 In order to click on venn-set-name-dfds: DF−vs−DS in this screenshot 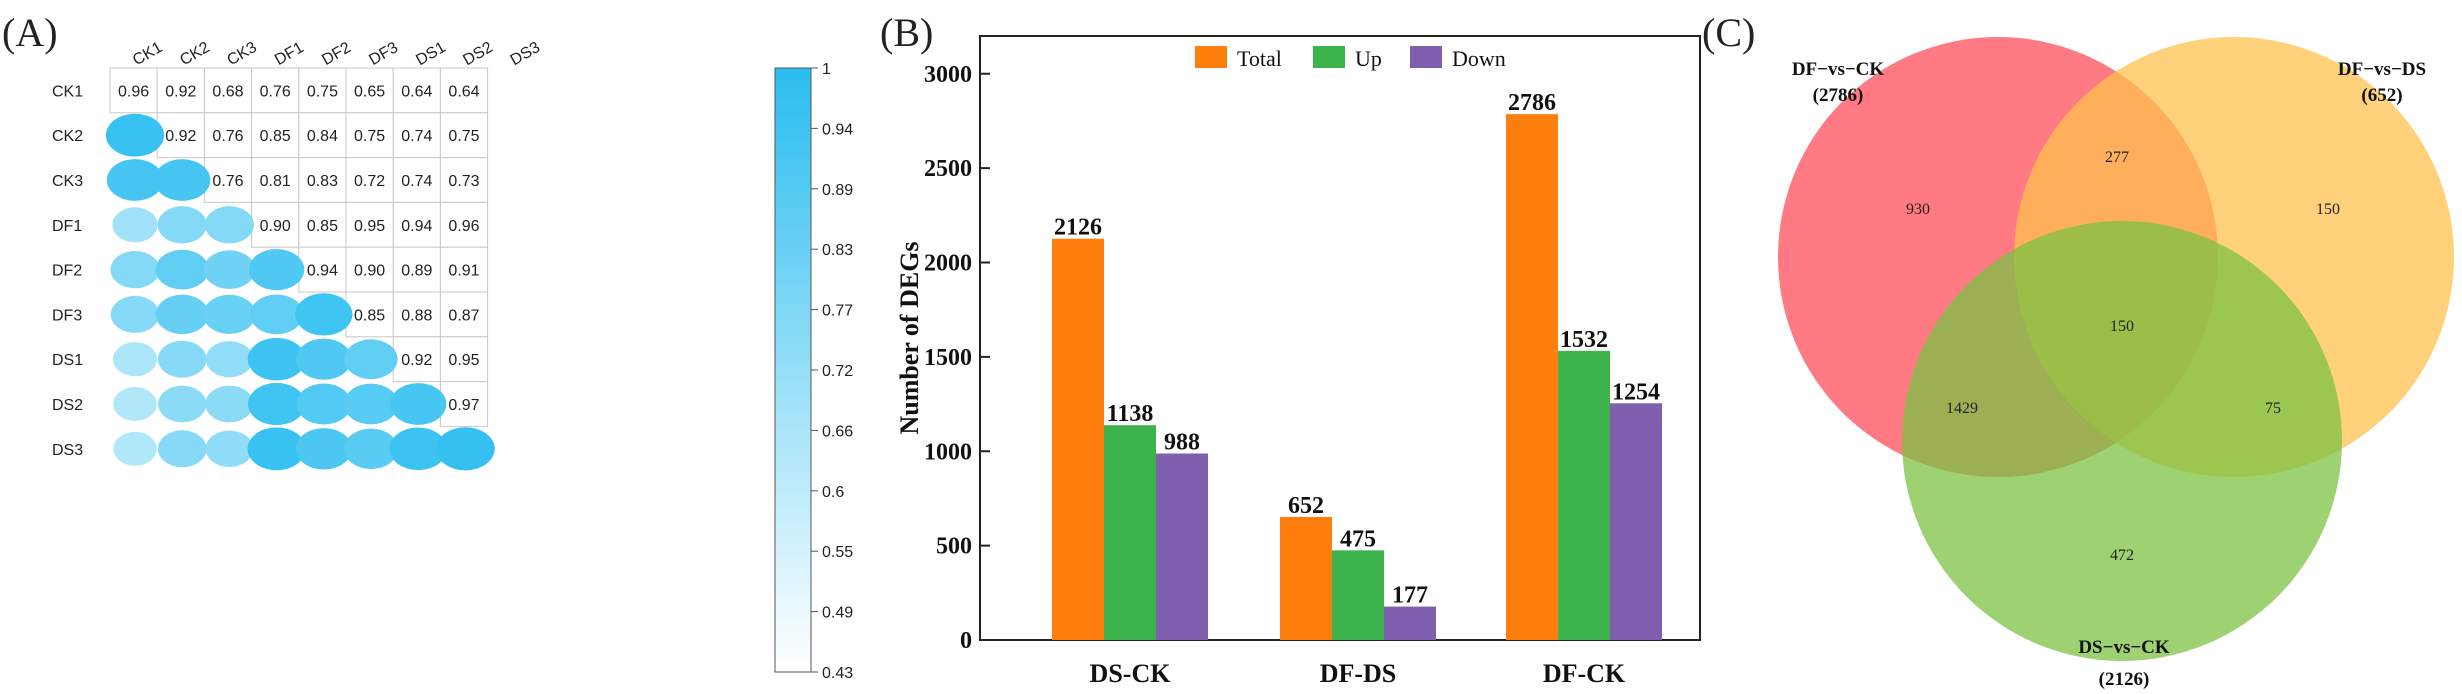, I will do `click(2382, 69)`.